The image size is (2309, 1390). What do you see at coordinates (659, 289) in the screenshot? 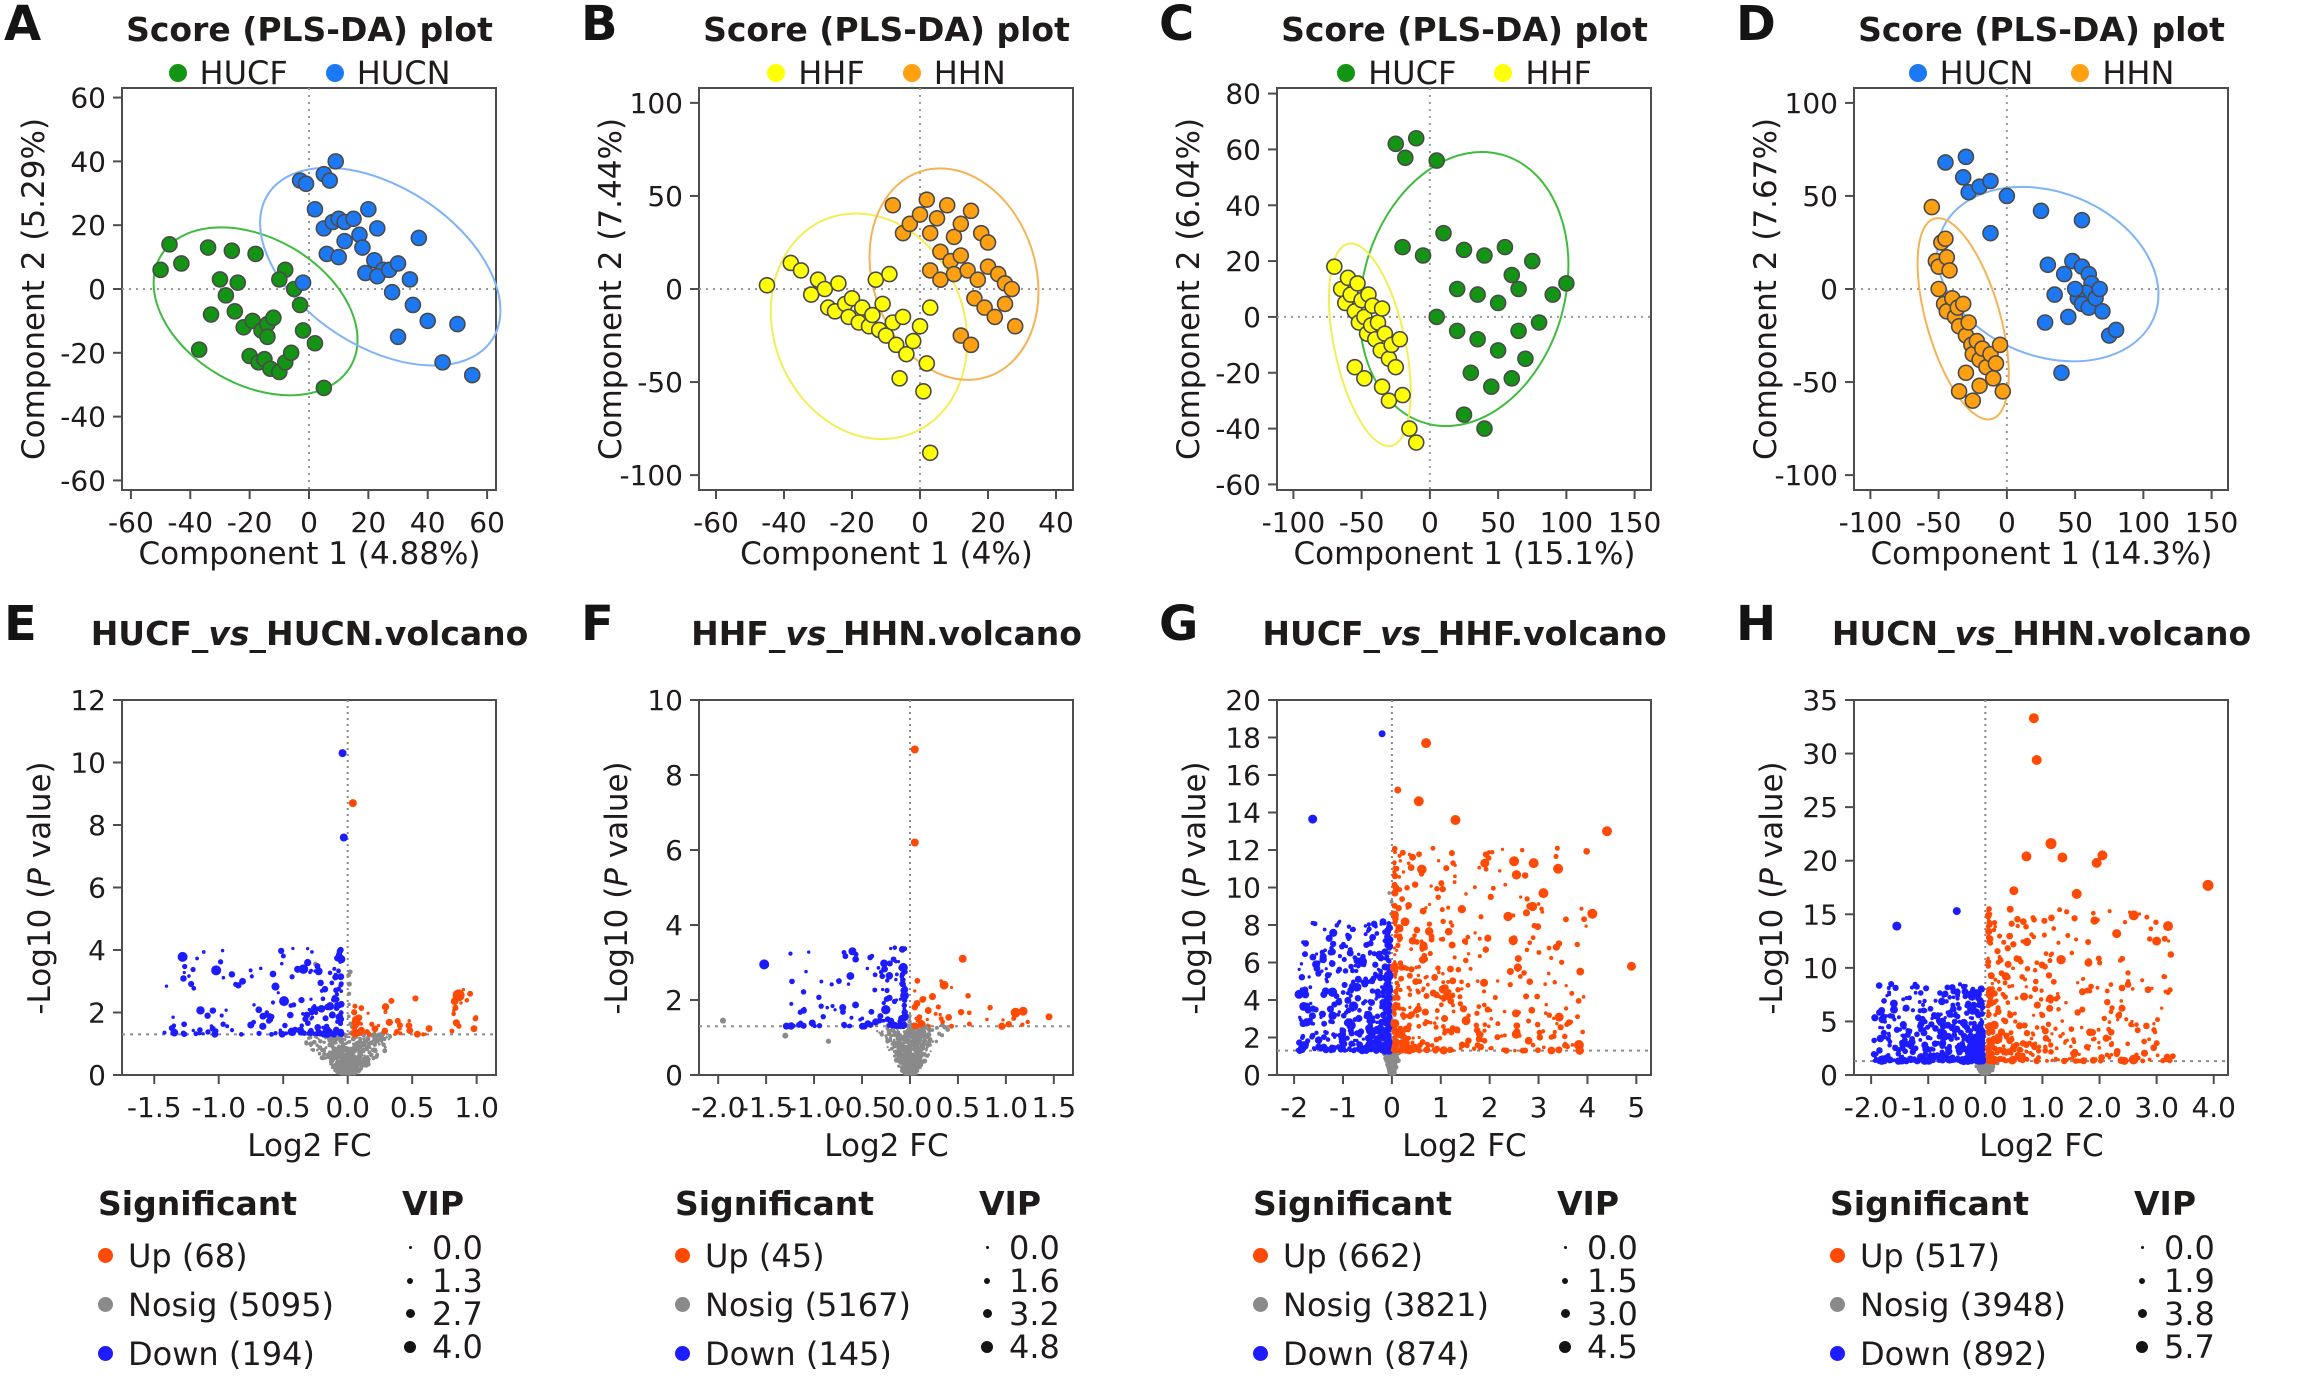
I see `y-axis-ticks: -100 -50 0 50 100` at bounding box center [659, 289].